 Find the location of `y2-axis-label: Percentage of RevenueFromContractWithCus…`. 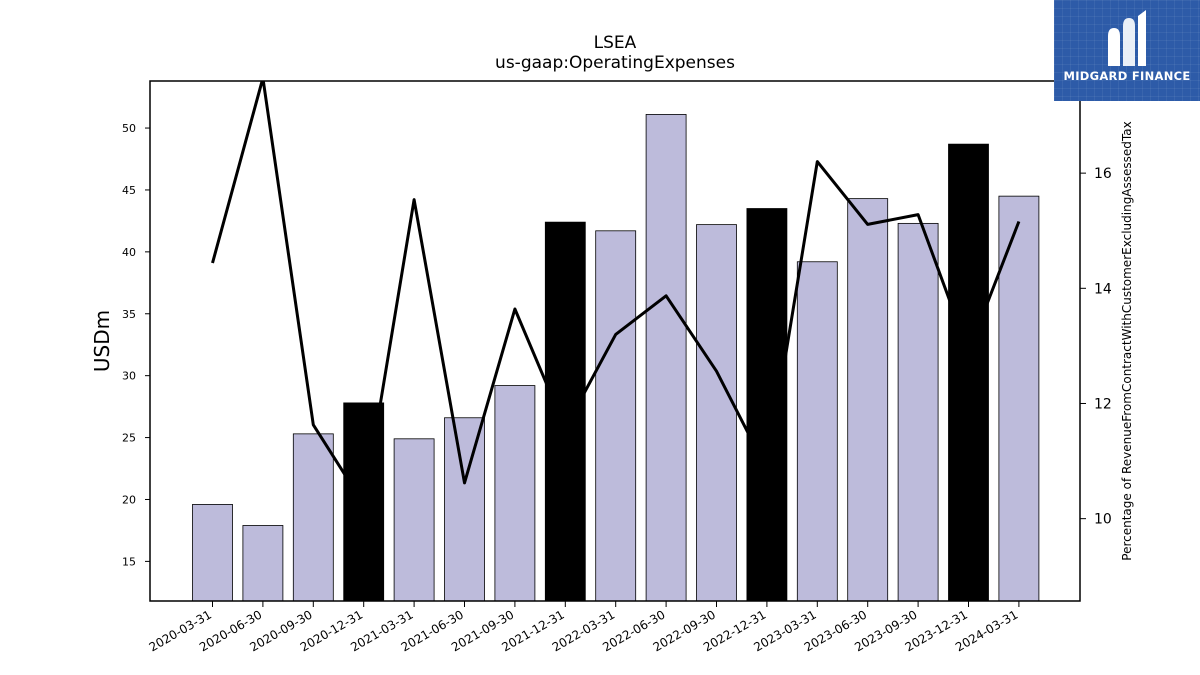

y2-axis-label: Percentage of RevenueFromContractWithCus… is located at coordinates (1127, 340).